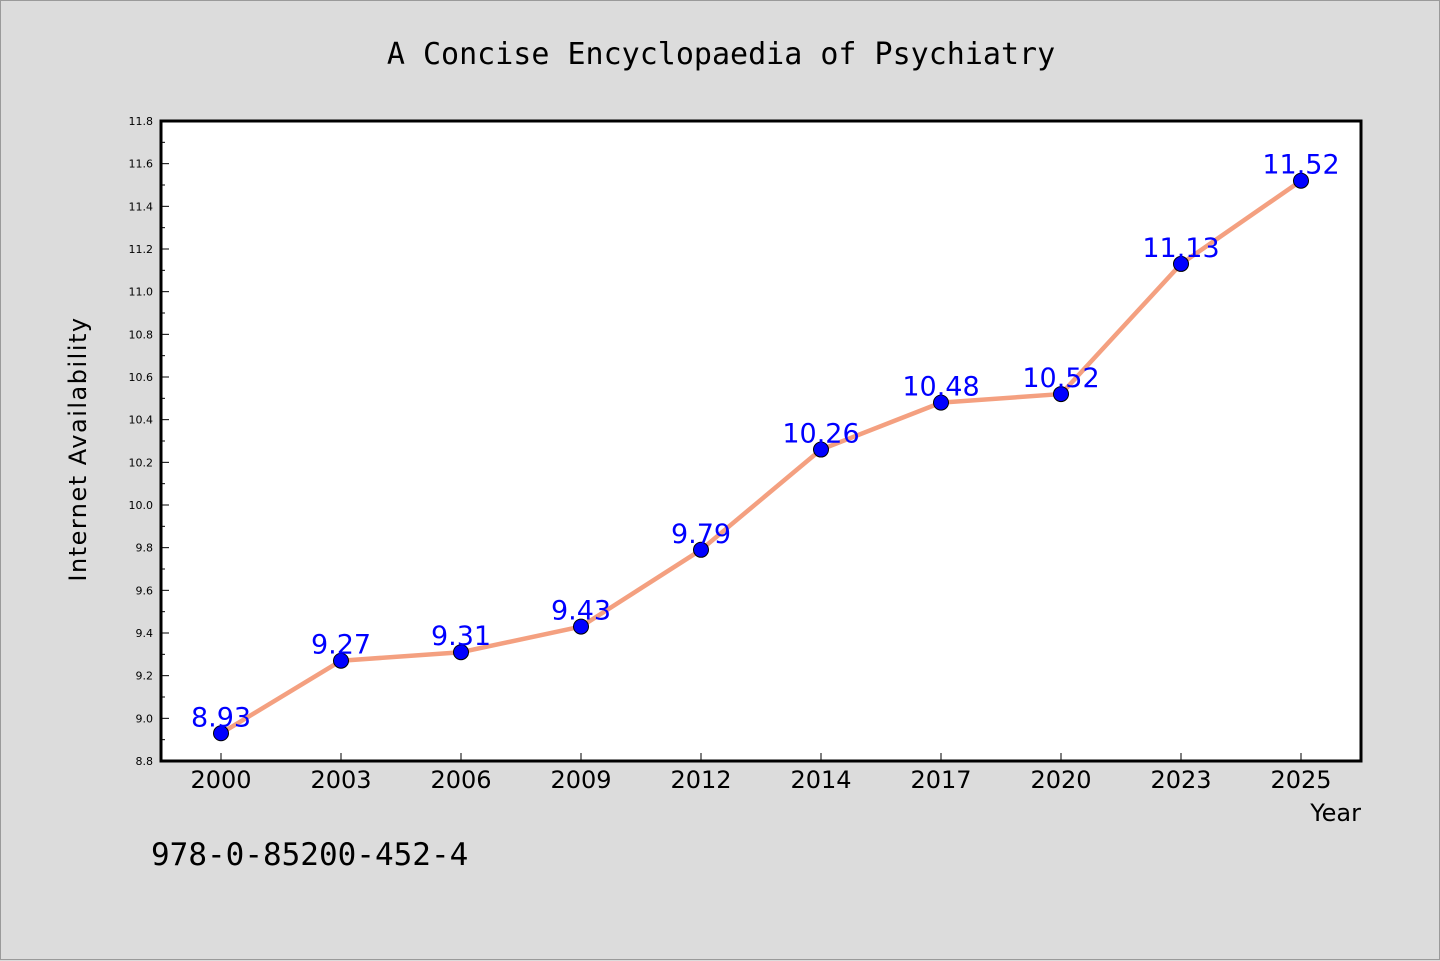 Image resolution: width=1440 pixels, height=961 pixels. What do you see at coordinates (309, 855) in the screenshot?
I see `isbn-text: 978-0-85200-452-4` at bounding box center [309, 855].